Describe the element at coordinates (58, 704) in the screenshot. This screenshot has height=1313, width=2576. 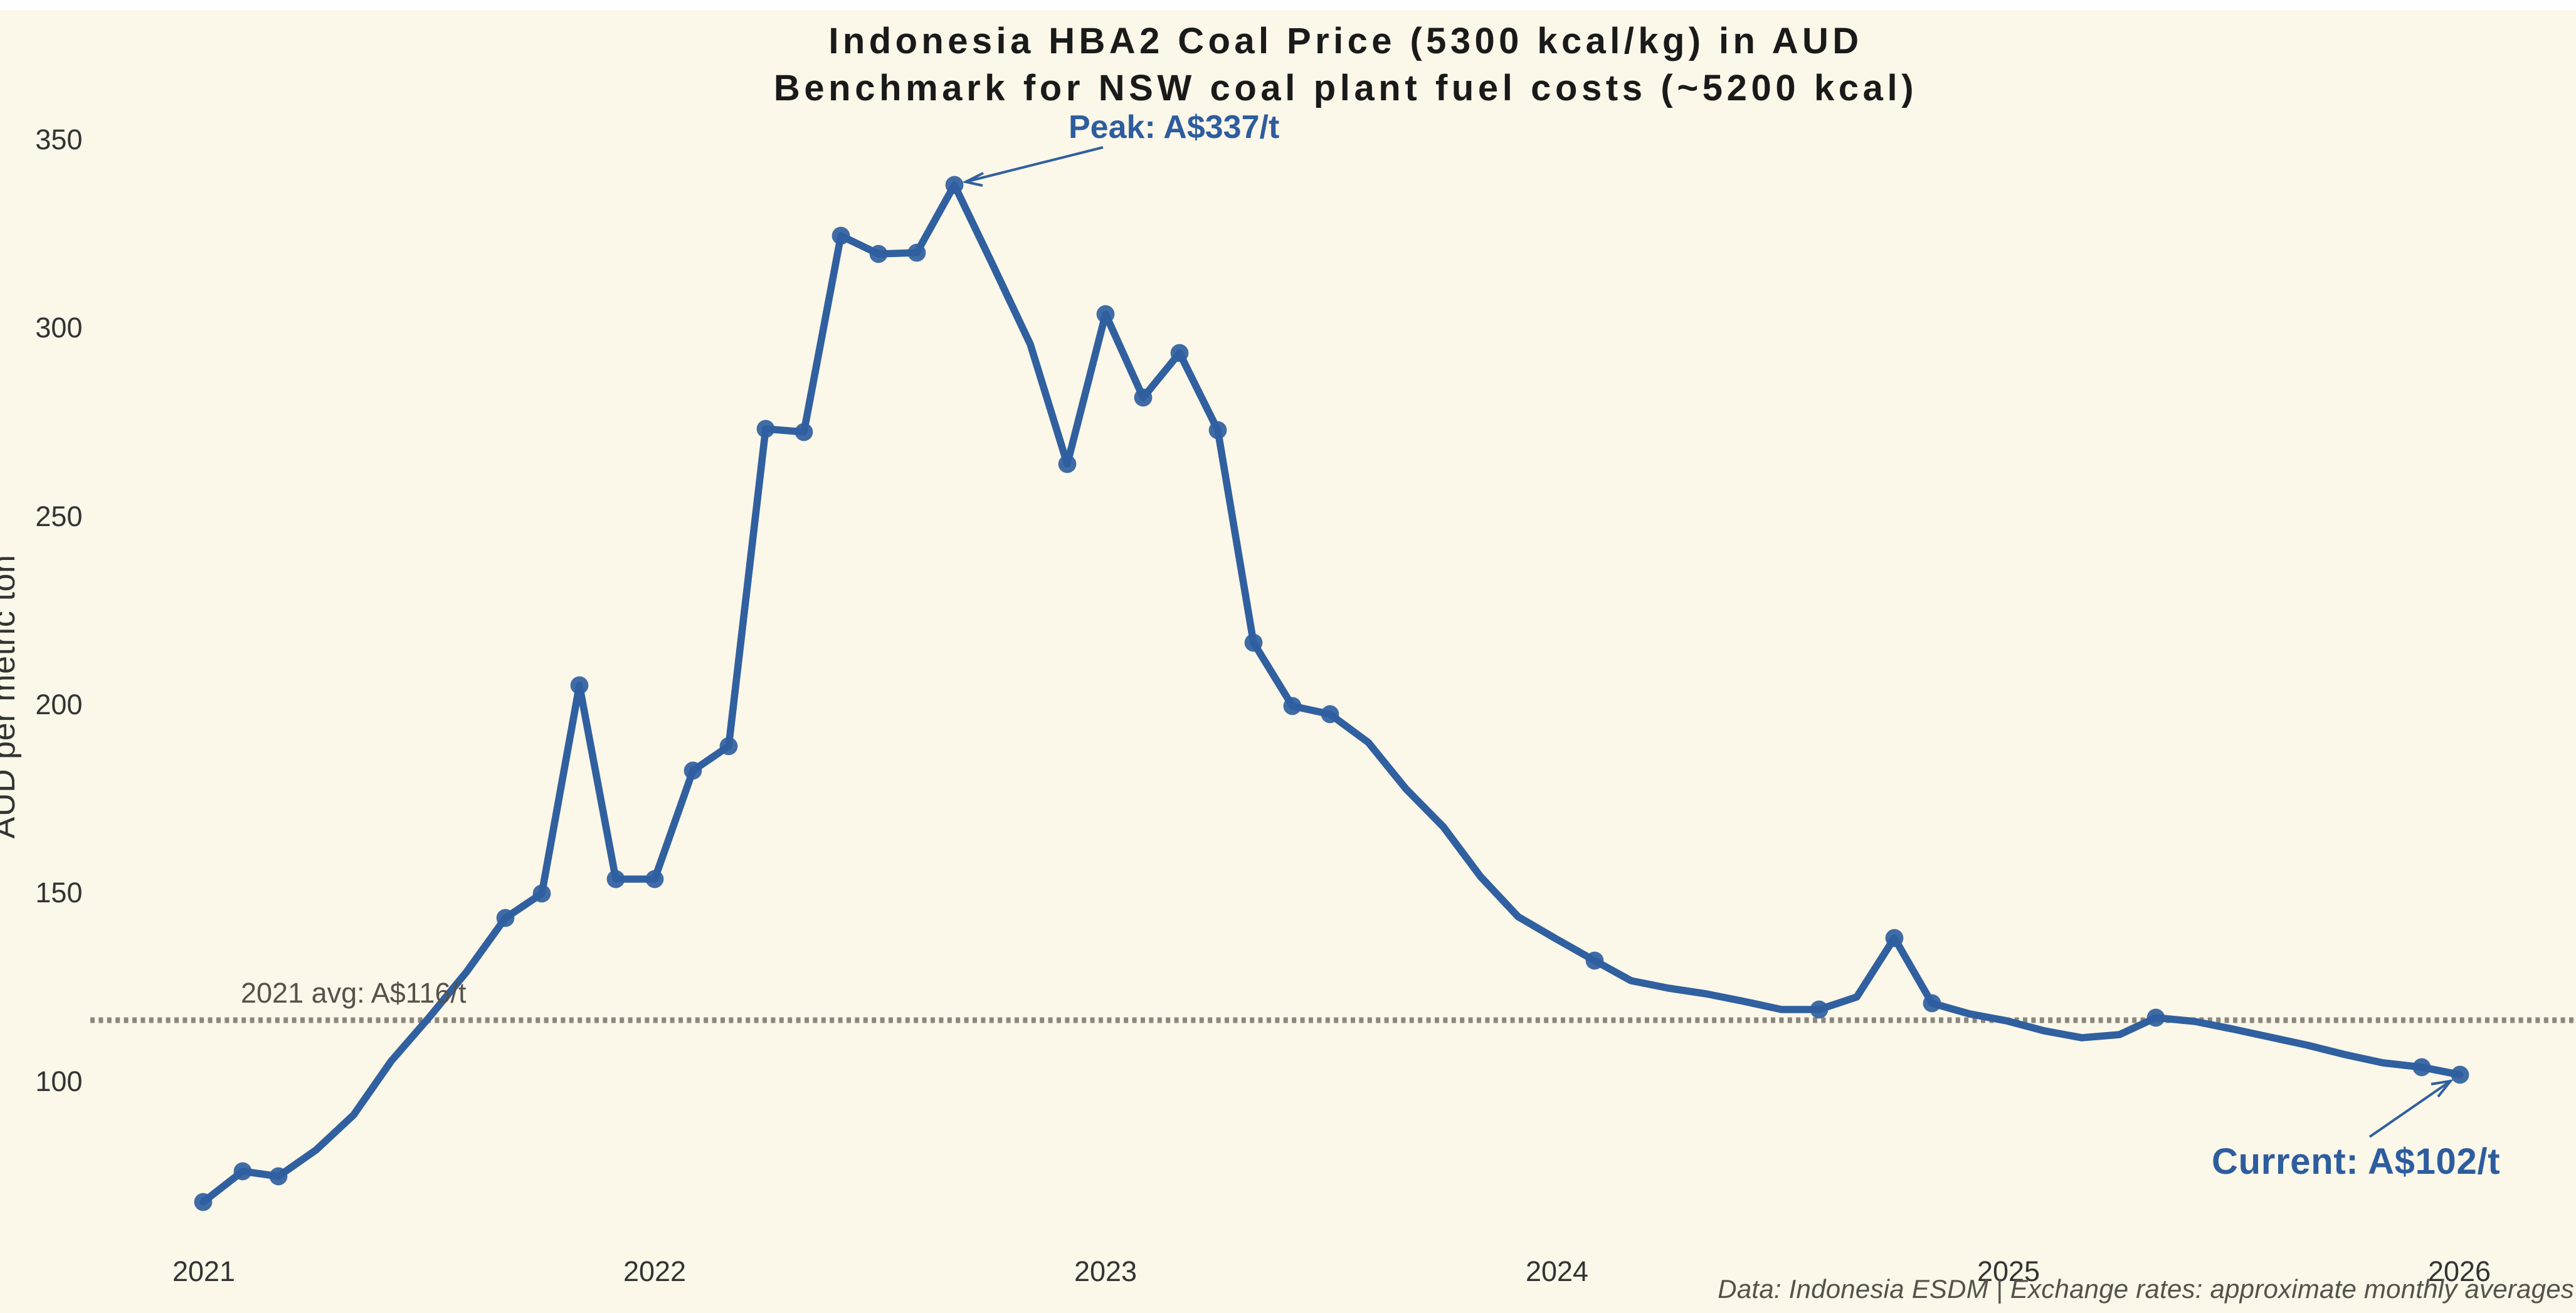
I see `svg-text: 200` at that location.